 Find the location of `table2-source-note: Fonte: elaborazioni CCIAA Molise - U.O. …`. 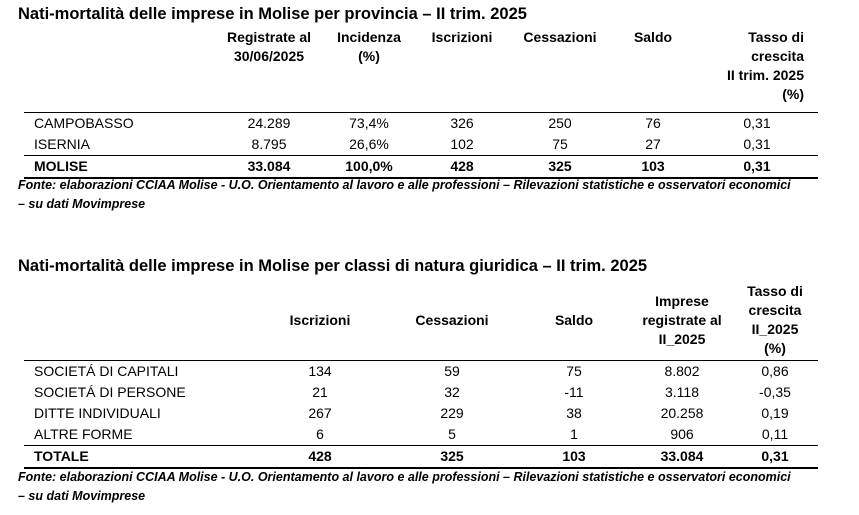

table2-source-note: Fonte: elaborazioni CCIAA Molise - U.O. … is located at coordinates (404, 487).